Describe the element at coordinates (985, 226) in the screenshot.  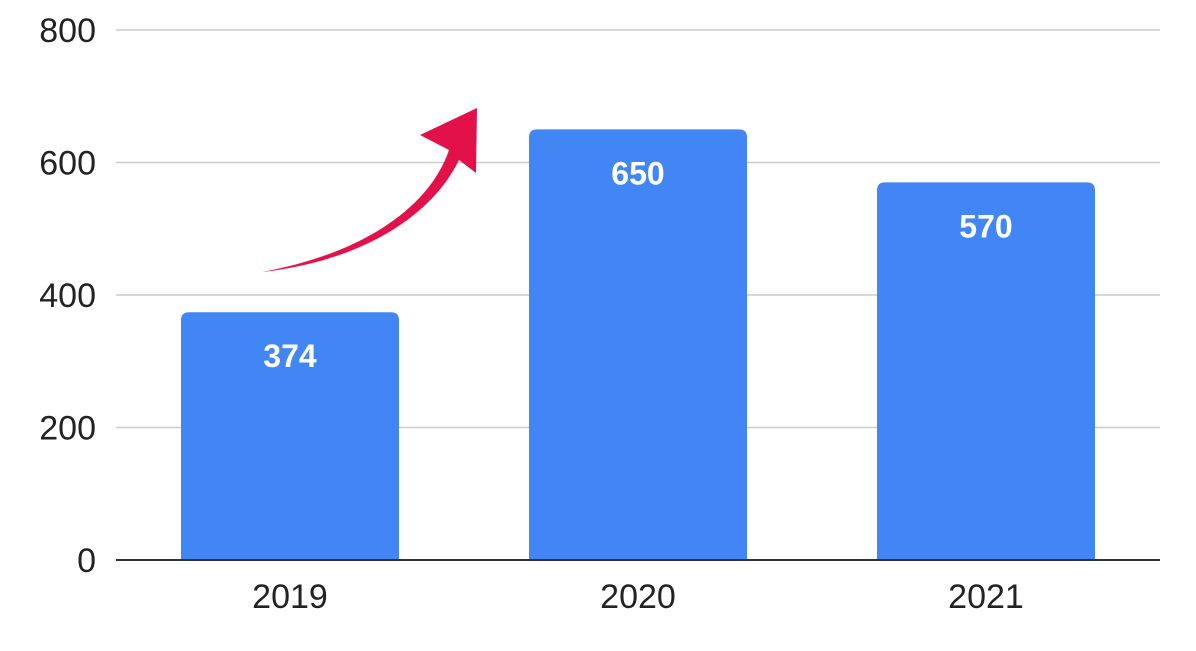
I see `data-label-2021: 570` at that location.